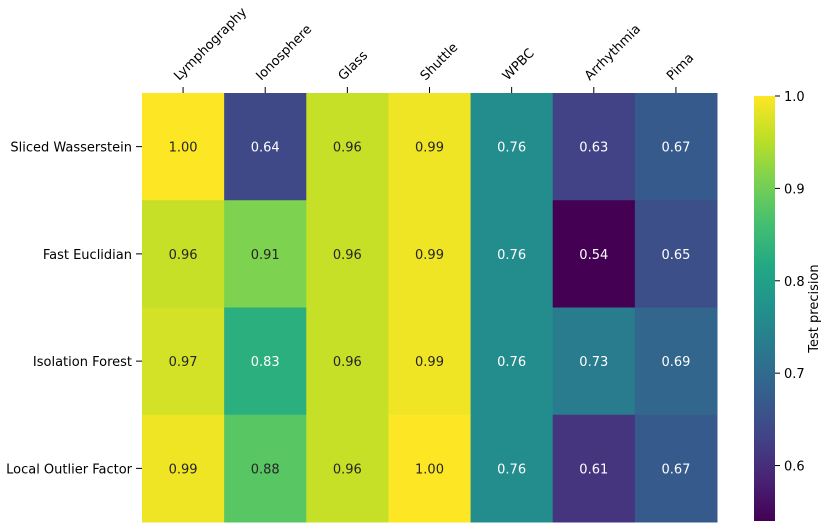 This screenshot has height=532, width=830. I want to click on cell-value-label: 0.54, so click(593, 255).